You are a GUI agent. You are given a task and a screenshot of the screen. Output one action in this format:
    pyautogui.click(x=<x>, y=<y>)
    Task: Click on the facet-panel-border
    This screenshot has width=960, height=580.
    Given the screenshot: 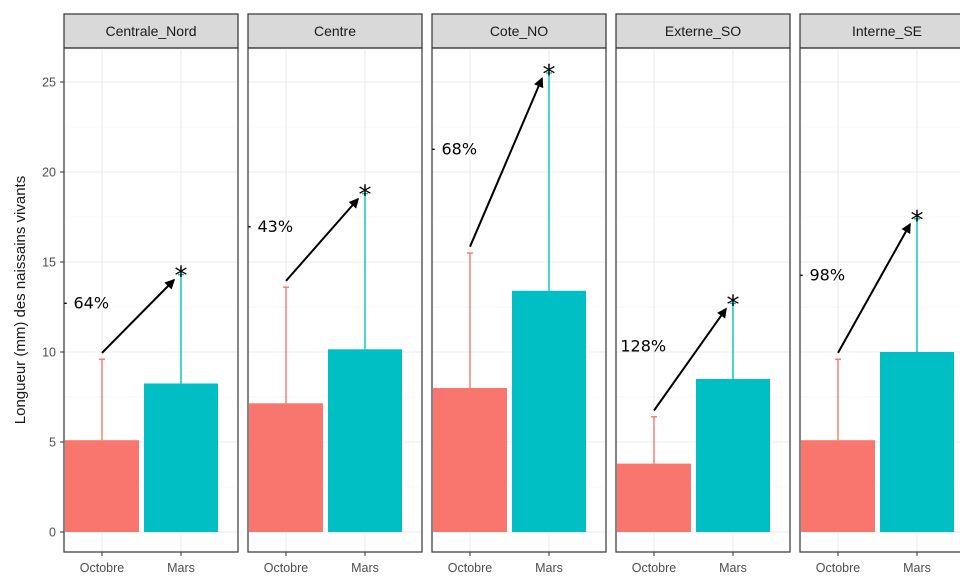 What is the action you would take?
    pyautogui.click(x=879, y=300)
    